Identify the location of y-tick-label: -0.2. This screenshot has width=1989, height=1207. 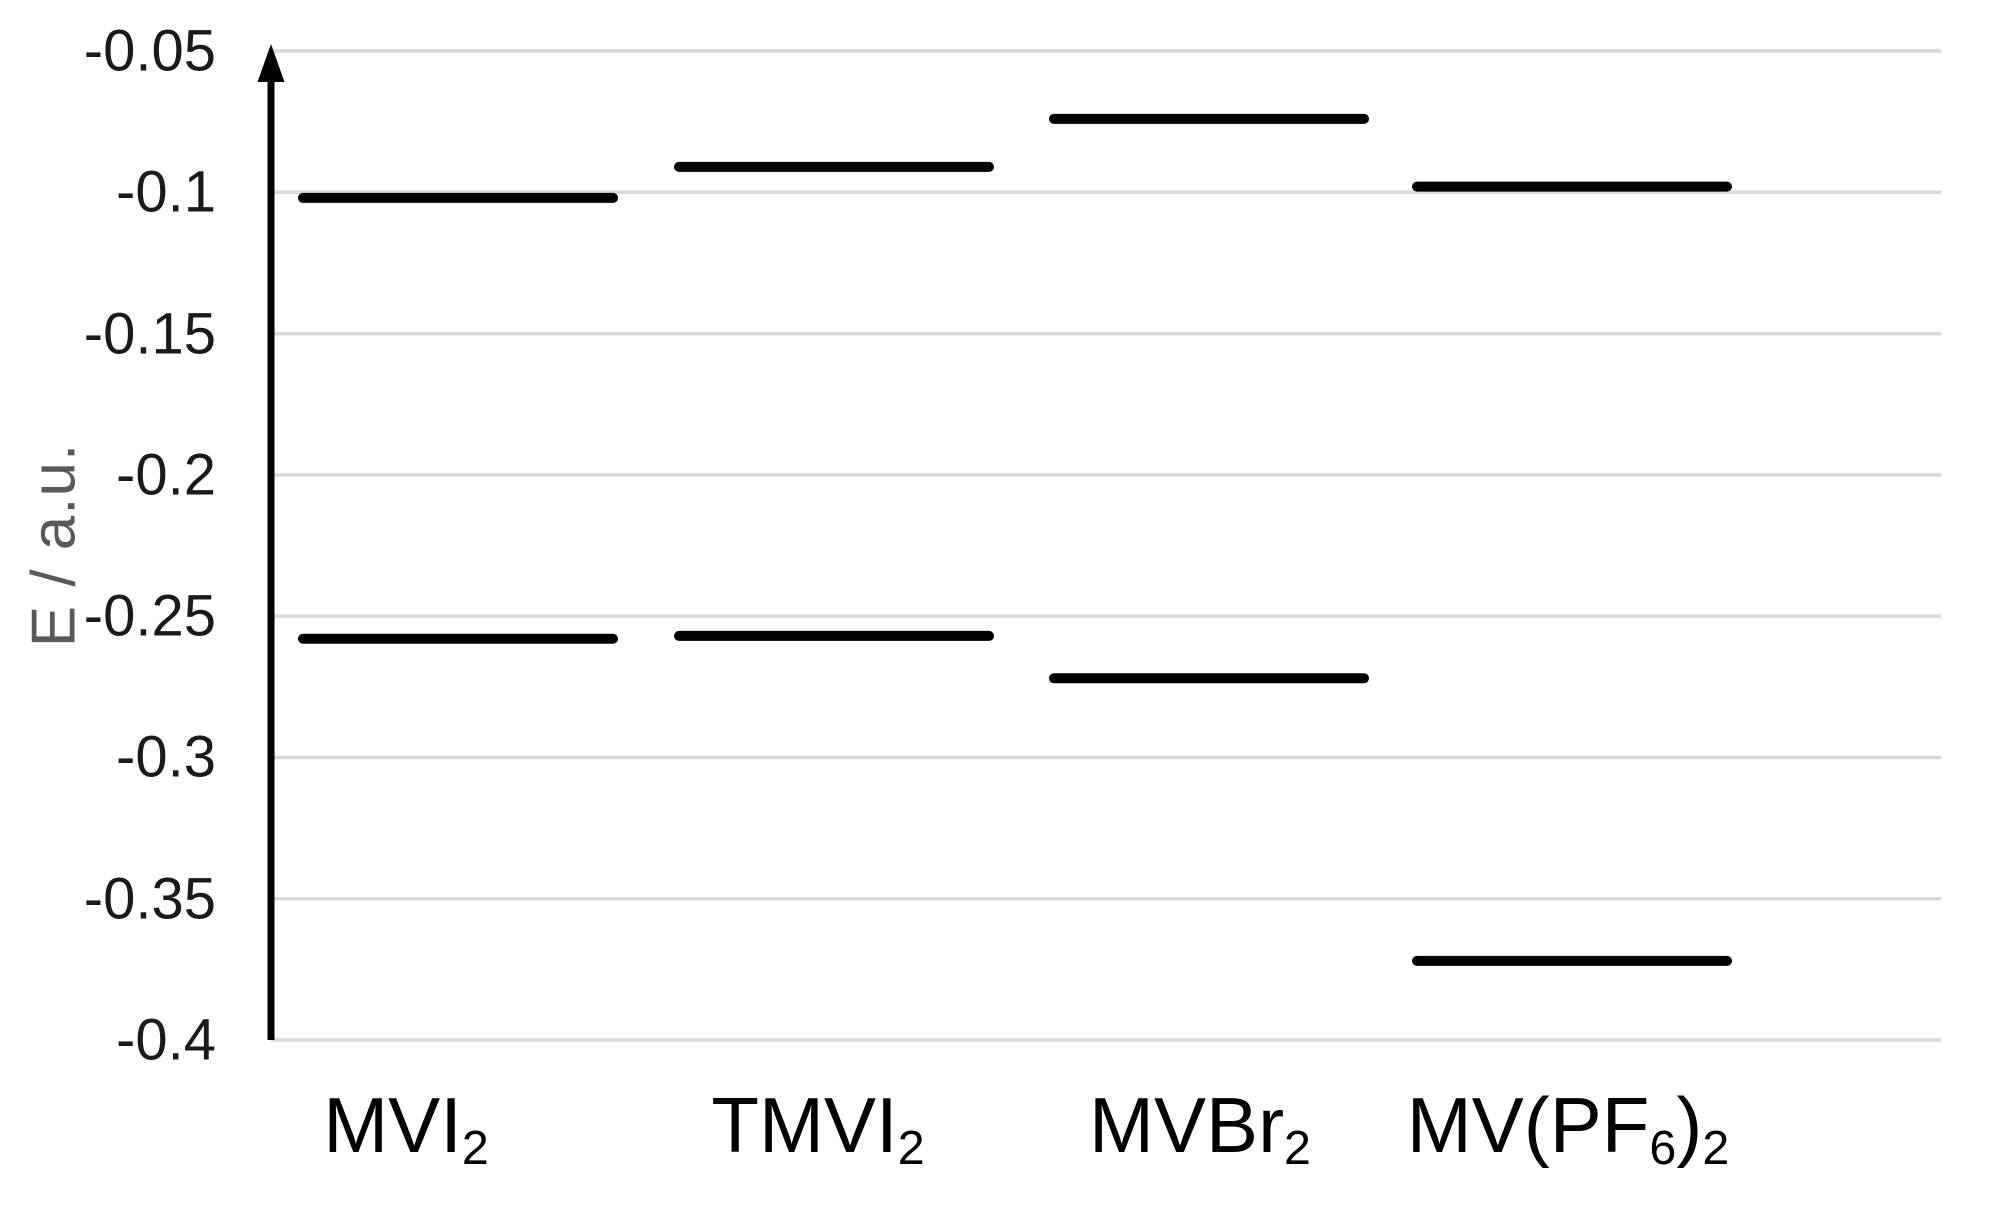
(166, 475).